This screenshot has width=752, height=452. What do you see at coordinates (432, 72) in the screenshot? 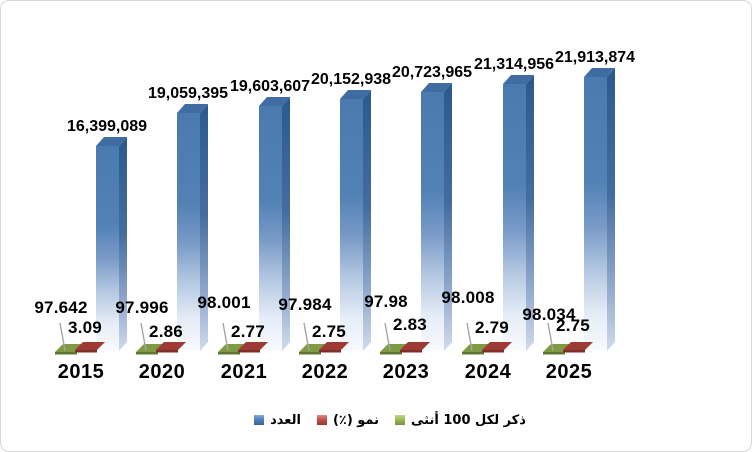
I see `count-data-label: 20,723,965` at bounding box center [432, 72].